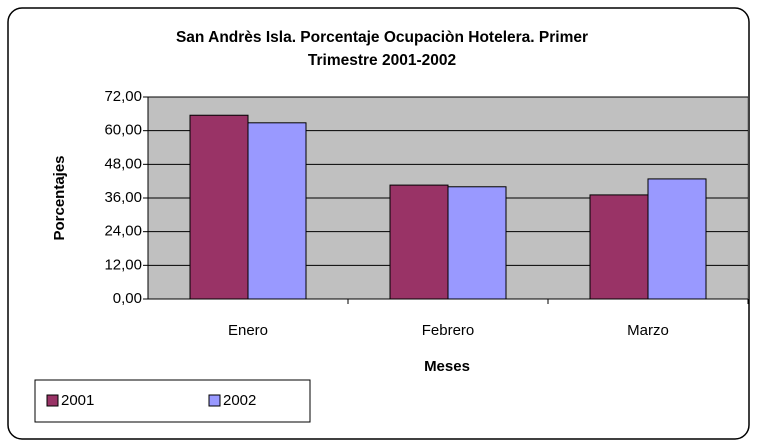 Image resolution: width=757 pixels, height=446 pixels. I want to click on y-axis-label: Porcentajes, so click(59, 197).